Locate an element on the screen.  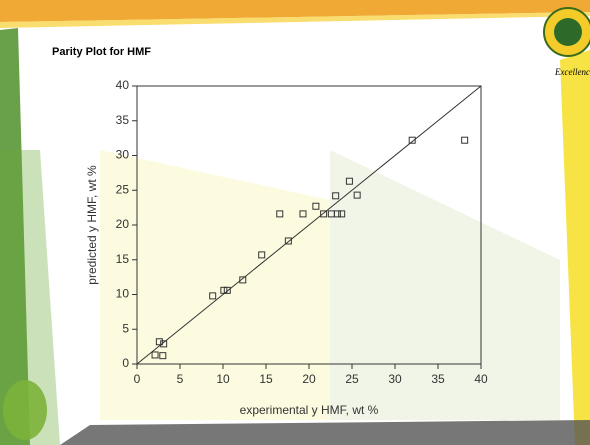
y-tick-label: 10 is located at coordinates (123, 294).